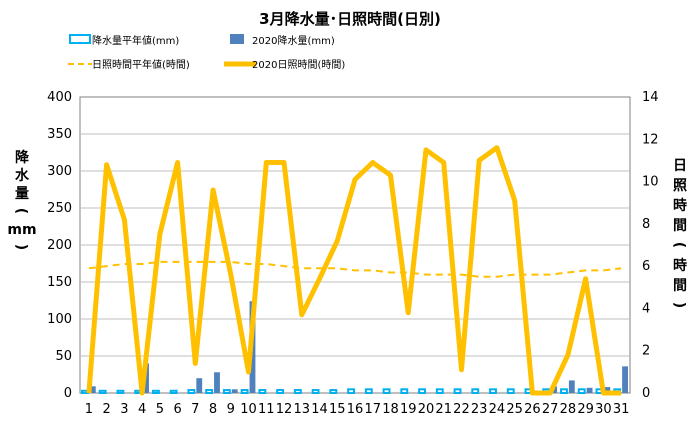 The image size is (700, 426). Describe the element at coordinates (59, 245) in the screenshot. I see `y-left-ticks: 0 50 100 150 200 250 300 350 400` at that location.